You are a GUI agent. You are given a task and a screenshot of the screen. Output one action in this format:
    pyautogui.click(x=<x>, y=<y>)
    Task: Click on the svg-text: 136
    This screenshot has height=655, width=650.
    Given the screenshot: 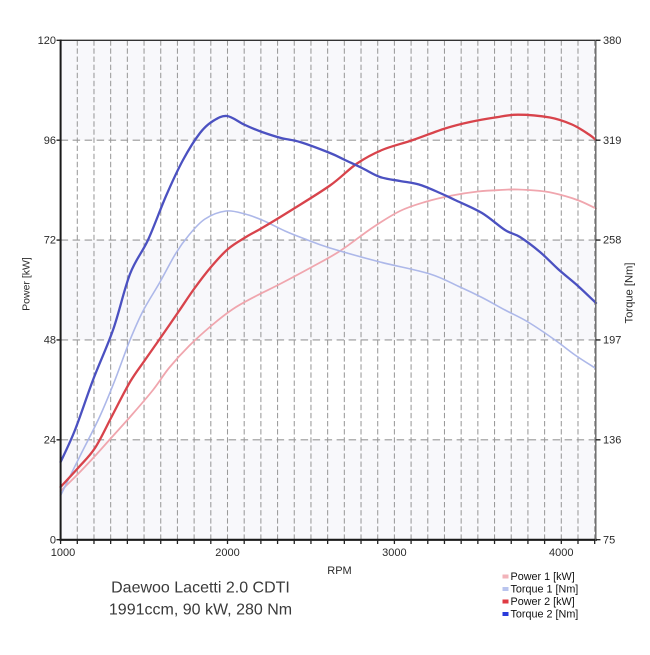 What is the action you would take?
    pyautogui.click(x=612, y=440)
    